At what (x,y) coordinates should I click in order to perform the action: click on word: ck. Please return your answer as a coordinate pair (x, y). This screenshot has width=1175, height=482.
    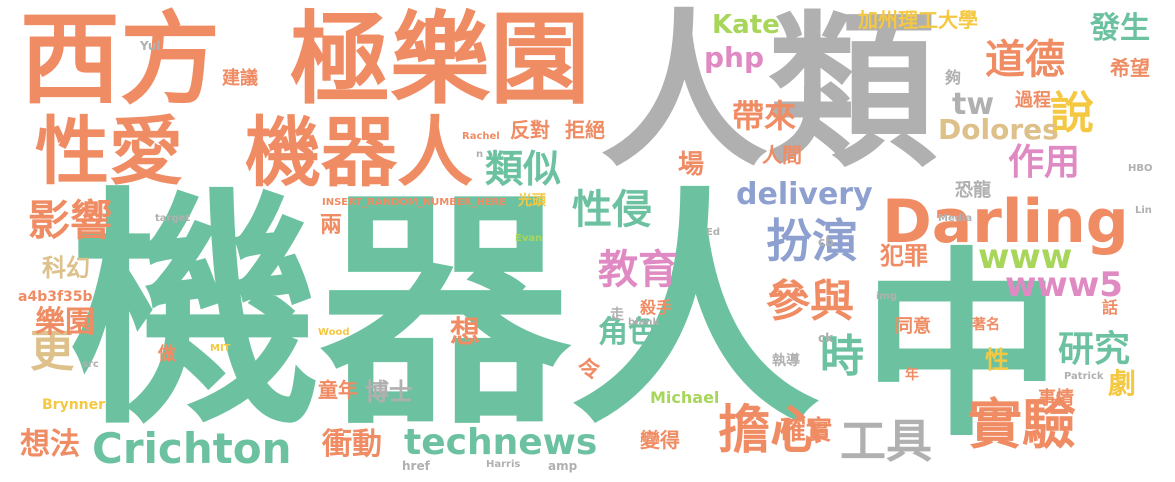
    Looking at the image, I should click on (826, 338).